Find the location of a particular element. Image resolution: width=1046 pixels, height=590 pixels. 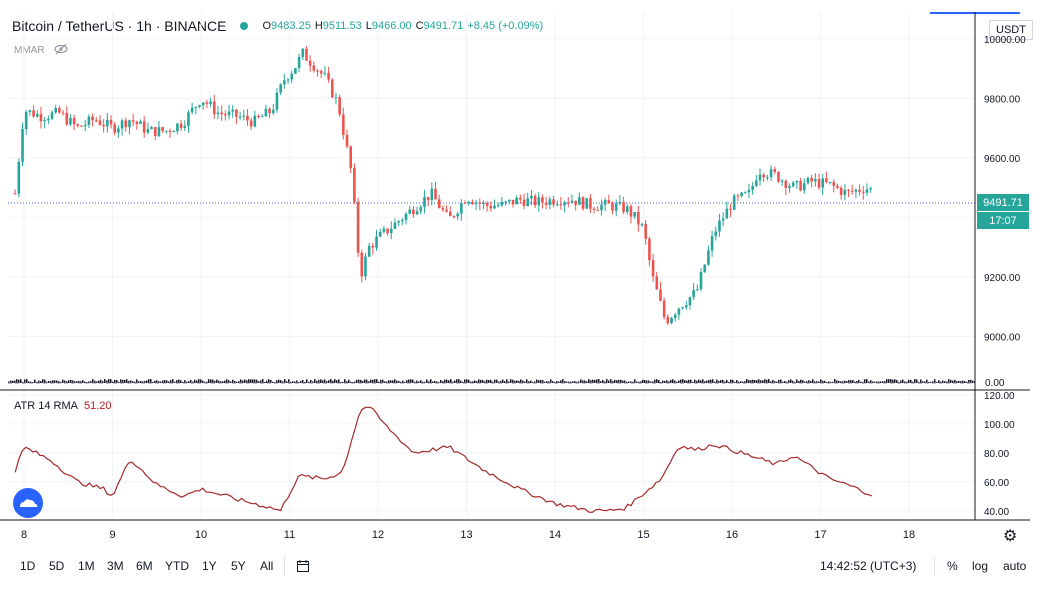

range-button-5y: 5Y is located at coordinates (238, 566).